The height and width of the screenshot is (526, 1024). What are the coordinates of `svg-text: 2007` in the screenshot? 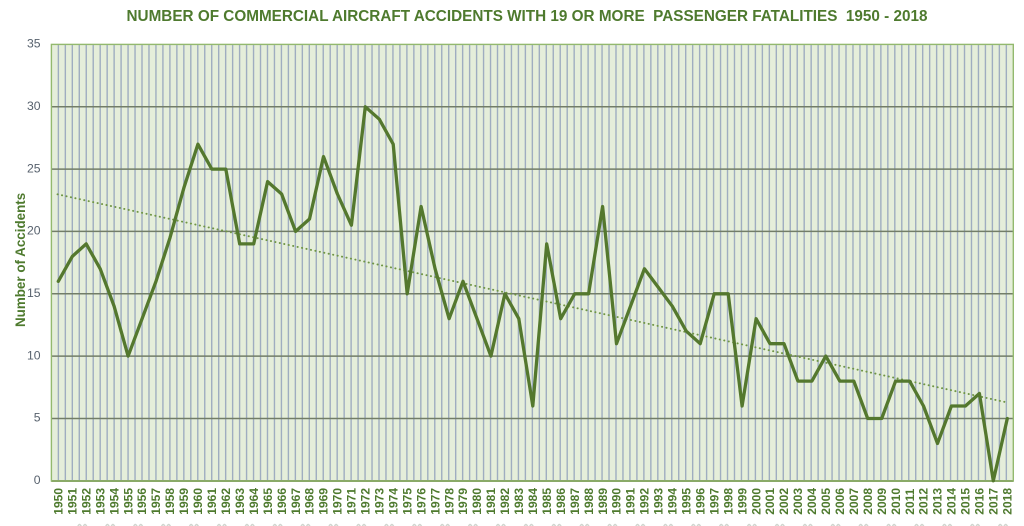 It's located at (854, 501).